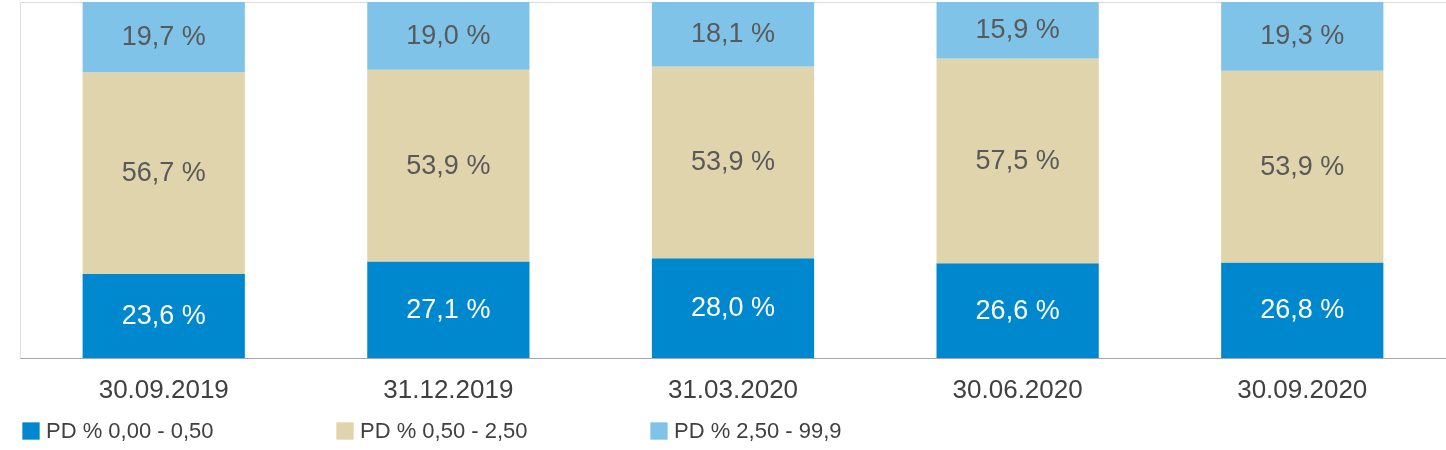 This screenshot has width=1446, height=450. I want to click on data-label: 23,6 %, so click(163, 314).